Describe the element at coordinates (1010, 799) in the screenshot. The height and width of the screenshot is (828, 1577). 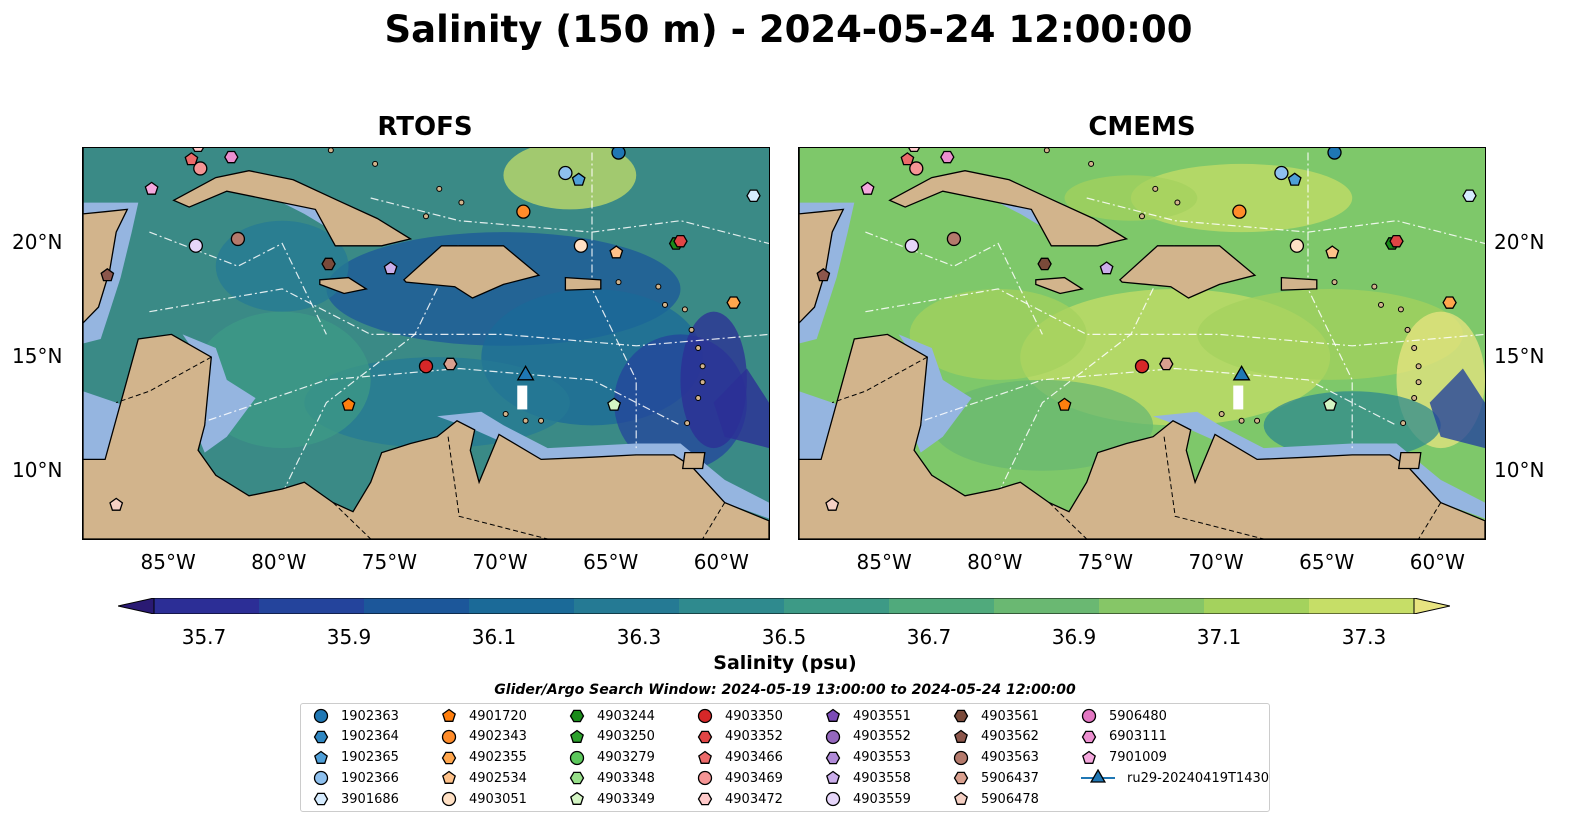
I see `legend-label: 5906478` at that location.